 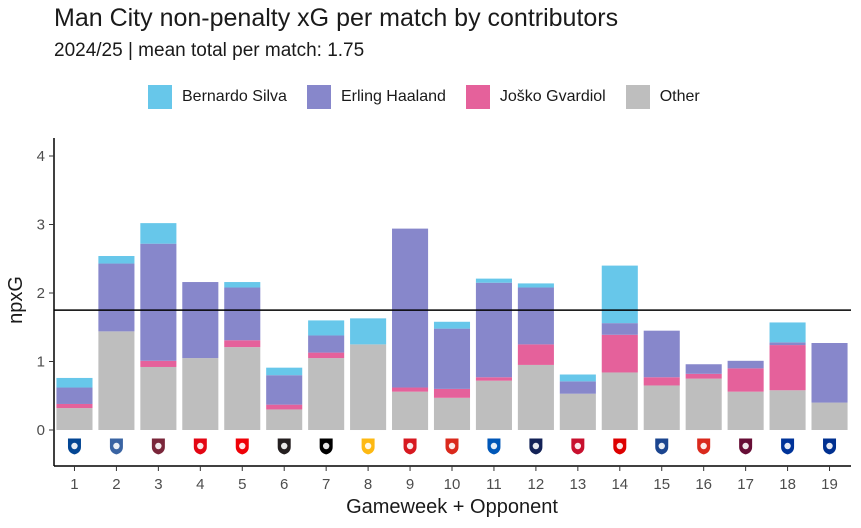 I want to click on bar-segment-bernardo-silva-gw2, so click(x=116, y=260).